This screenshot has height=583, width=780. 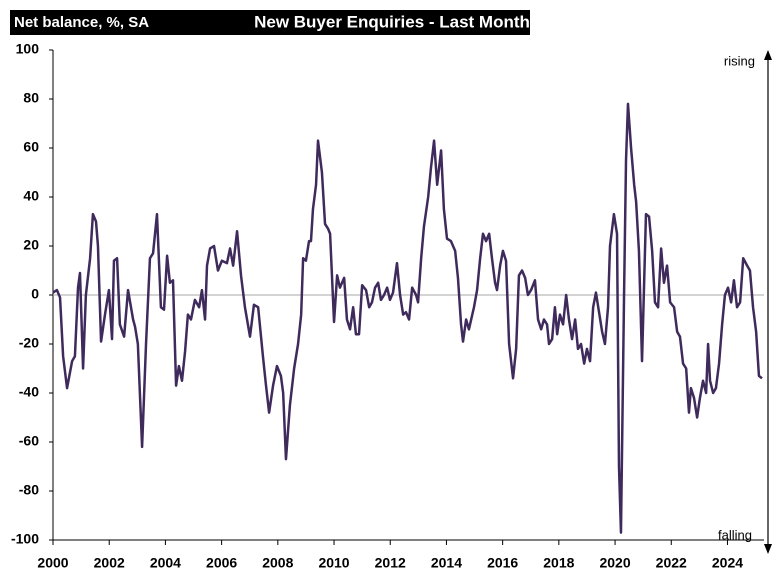 What do you see at coordinates (29, 490) in the screenshot?
I see `y-tick-label: -80` at bounding box center [29, 490].